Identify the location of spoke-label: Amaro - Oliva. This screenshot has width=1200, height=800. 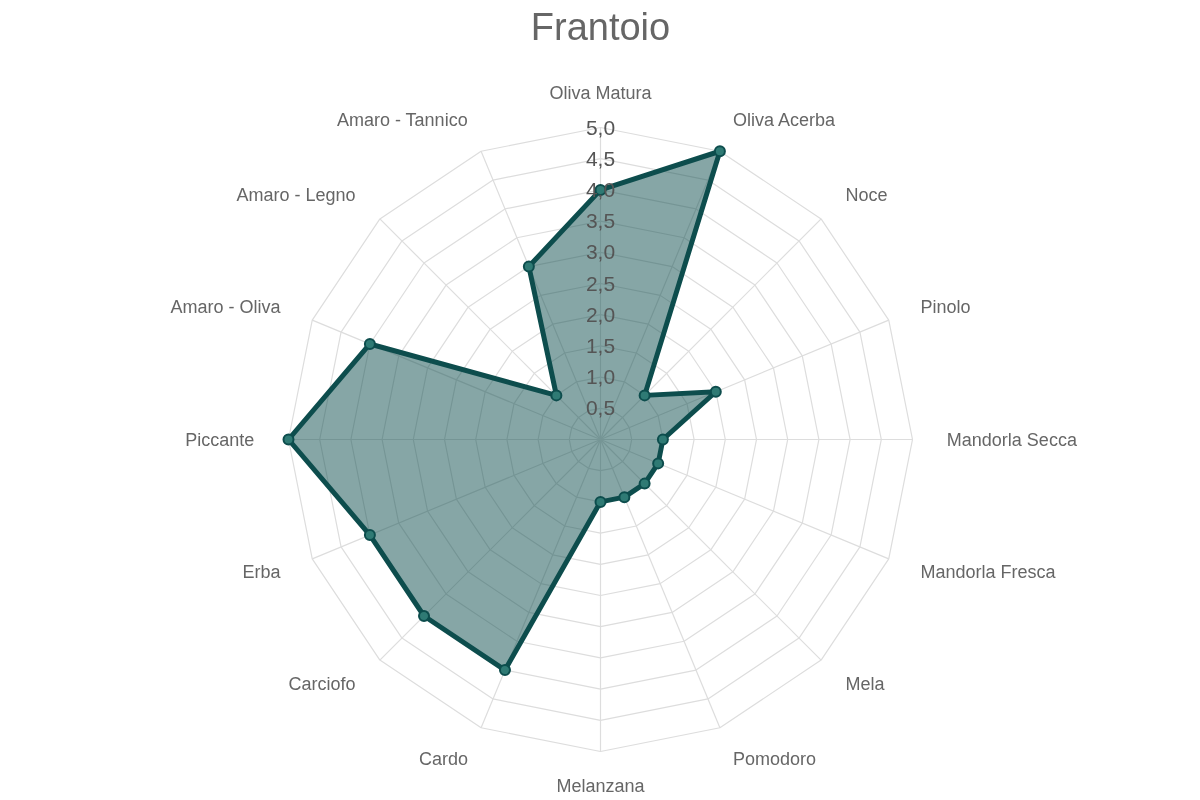
(226, 306).